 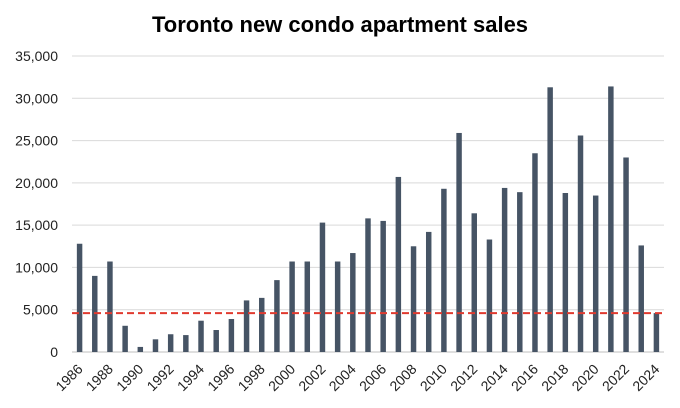 I want to click on y-tick-label: 5,000, so click(x=40, y=310).